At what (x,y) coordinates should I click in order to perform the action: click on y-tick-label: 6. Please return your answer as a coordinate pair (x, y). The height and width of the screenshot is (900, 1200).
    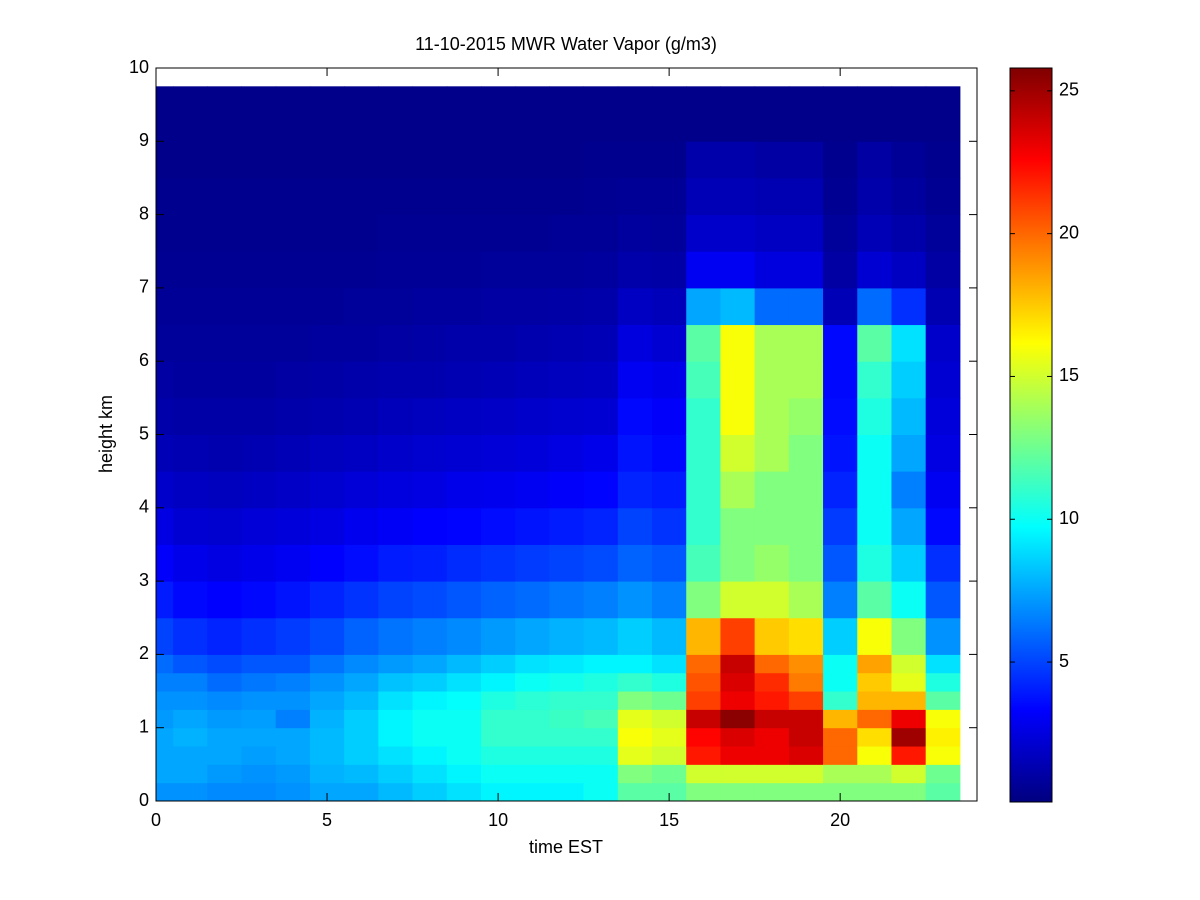
    Looking at the image, I should click on (144, 360).